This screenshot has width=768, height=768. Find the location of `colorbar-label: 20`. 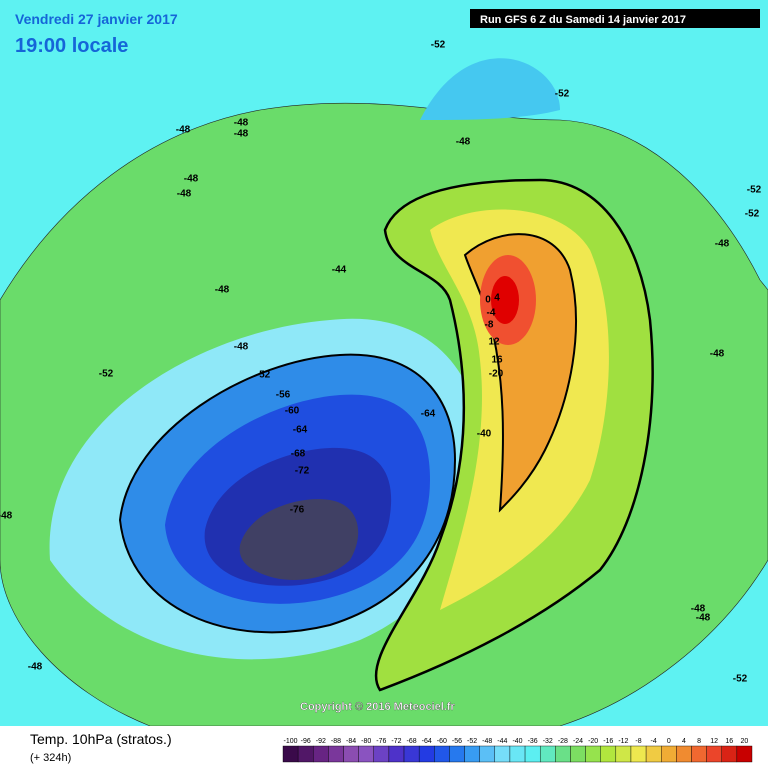

colorbar-label: 20 is located at coordinates (745, 741).